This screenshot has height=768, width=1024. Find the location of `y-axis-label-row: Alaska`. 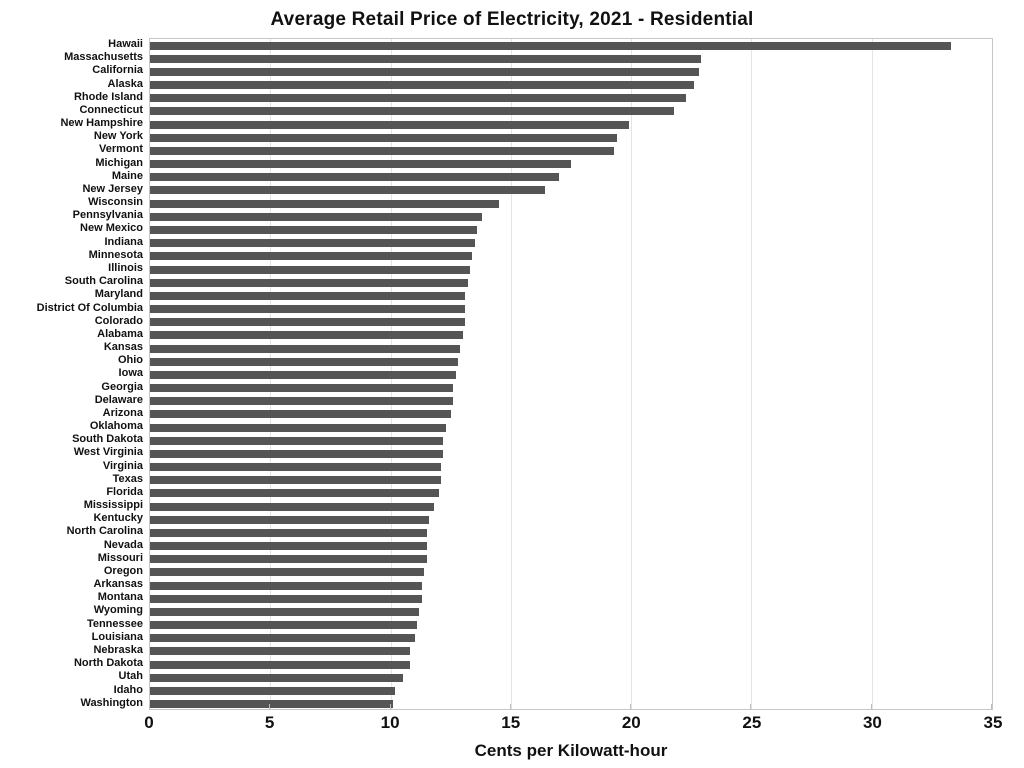

y-axis-label-row: Alaska is located at coordinates (71, 84).